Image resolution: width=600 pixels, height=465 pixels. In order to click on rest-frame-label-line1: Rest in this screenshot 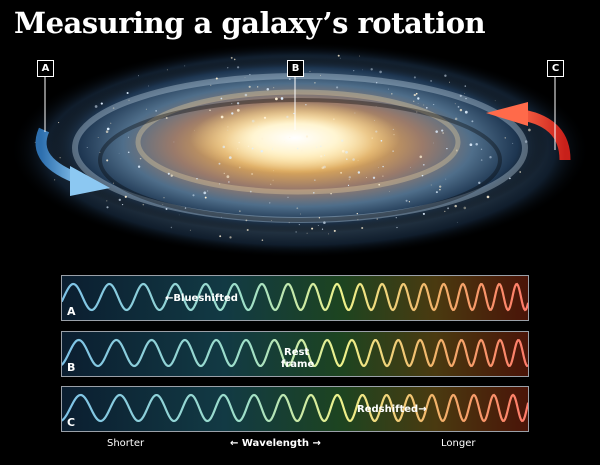, I will do `click(297, 352)`.